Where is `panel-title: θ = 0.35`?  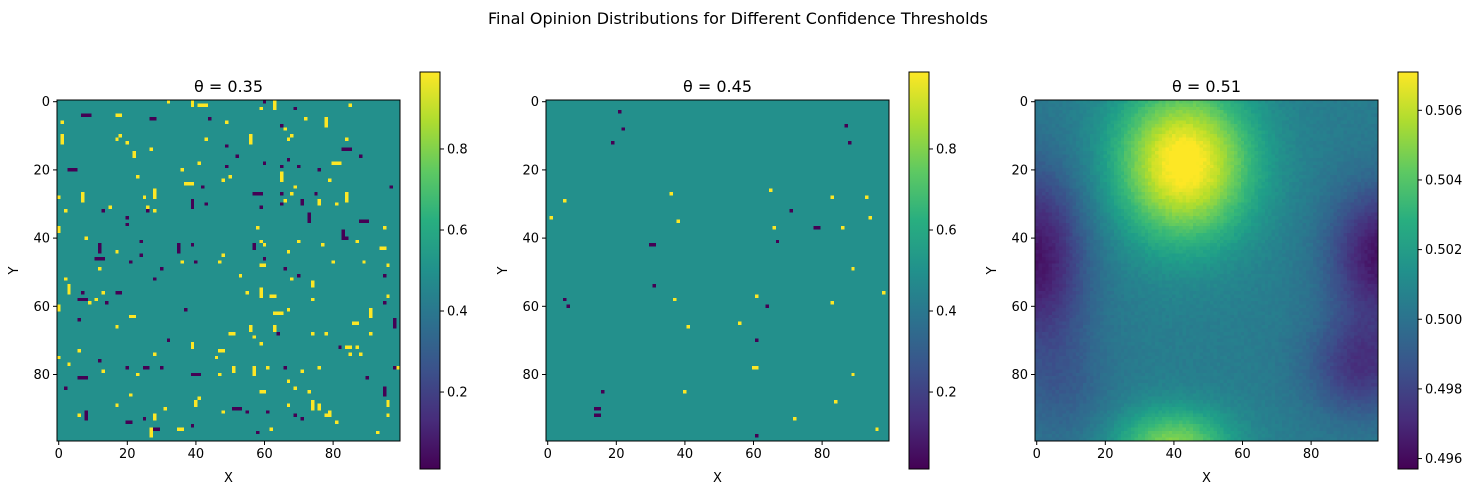 panel-title: θ = 0.35 is located at coordinates (228, 86).